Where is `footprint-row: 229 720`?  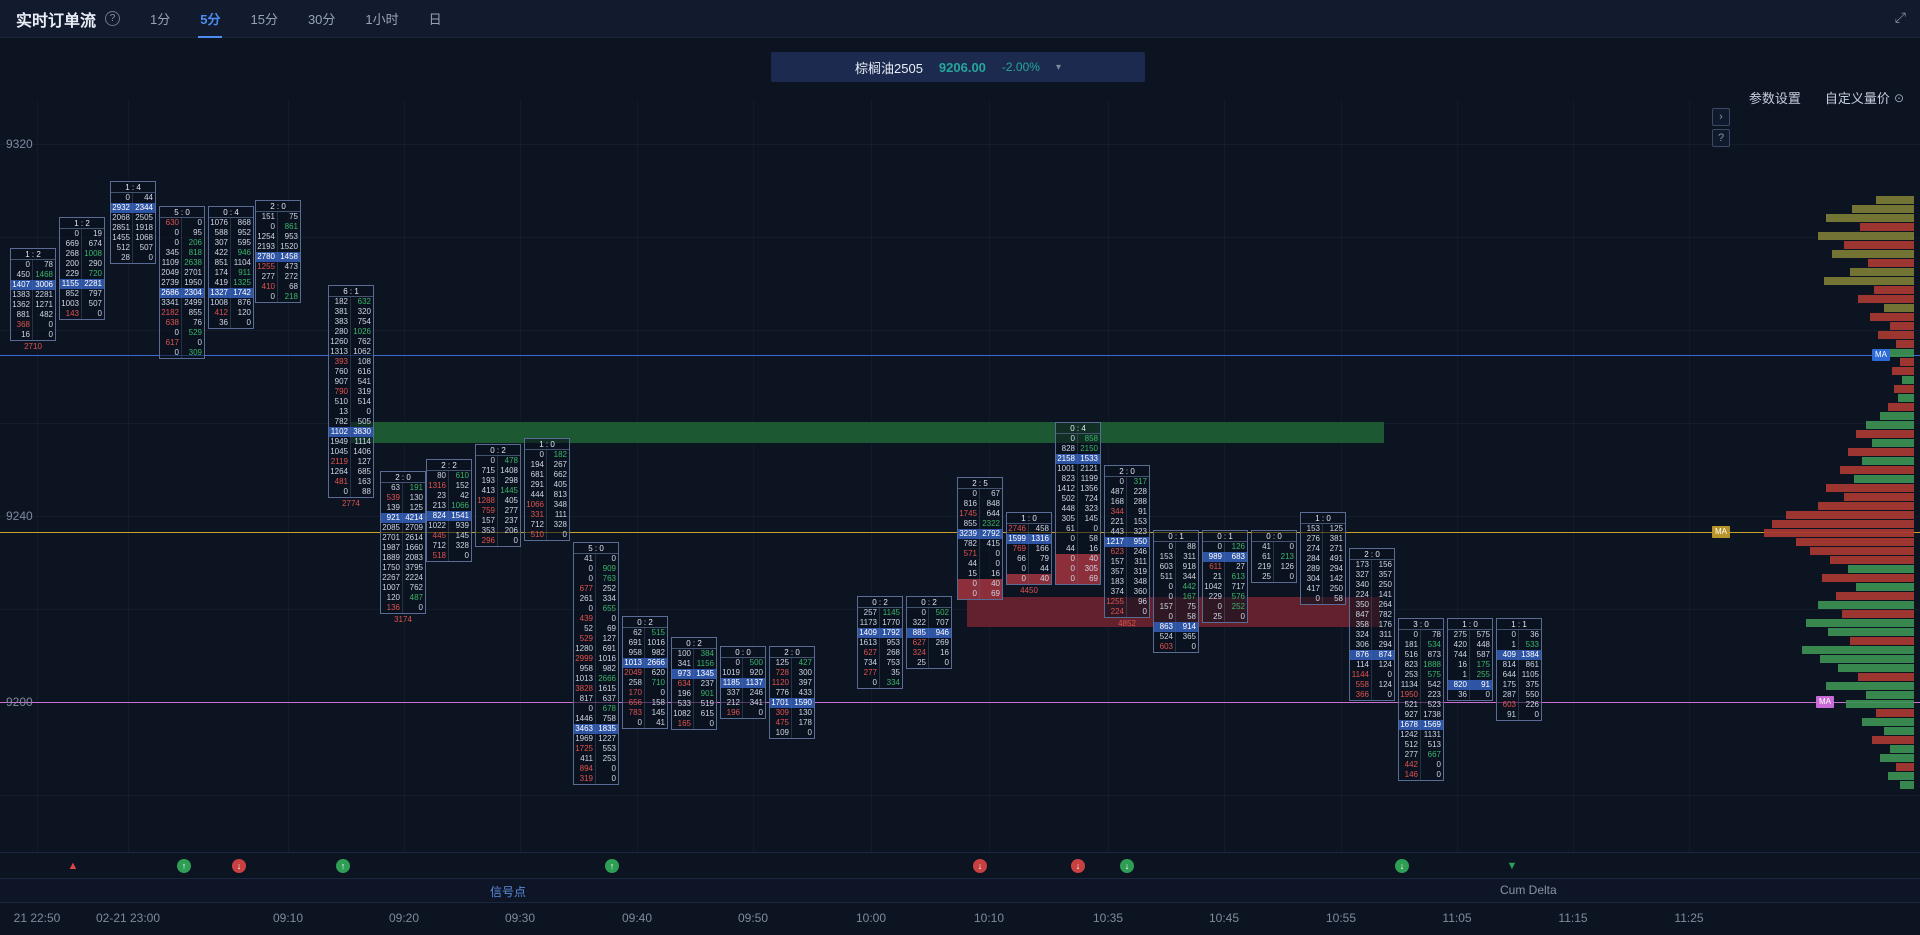 footprint-row: 229 720 is located at coordinates (82, 274).